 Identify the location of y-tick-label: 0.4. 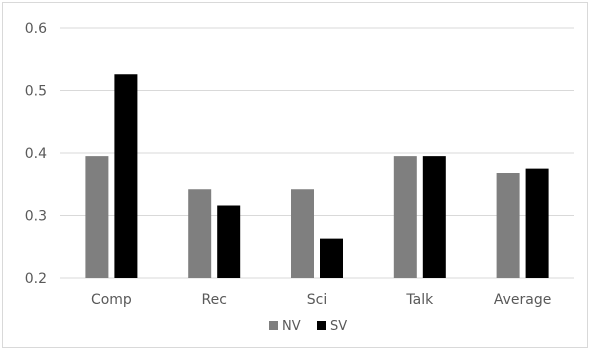
(36, 154).